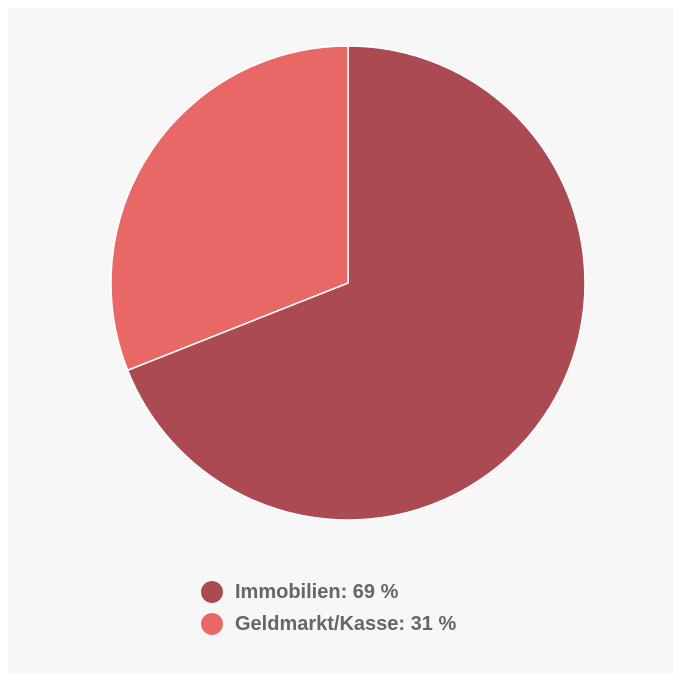 This screenshot has width=682, height=682. I want to click on legend-label-geldmarkt-kasse: Geldmarkt/Kasse: 31 %, so click(346, 623).